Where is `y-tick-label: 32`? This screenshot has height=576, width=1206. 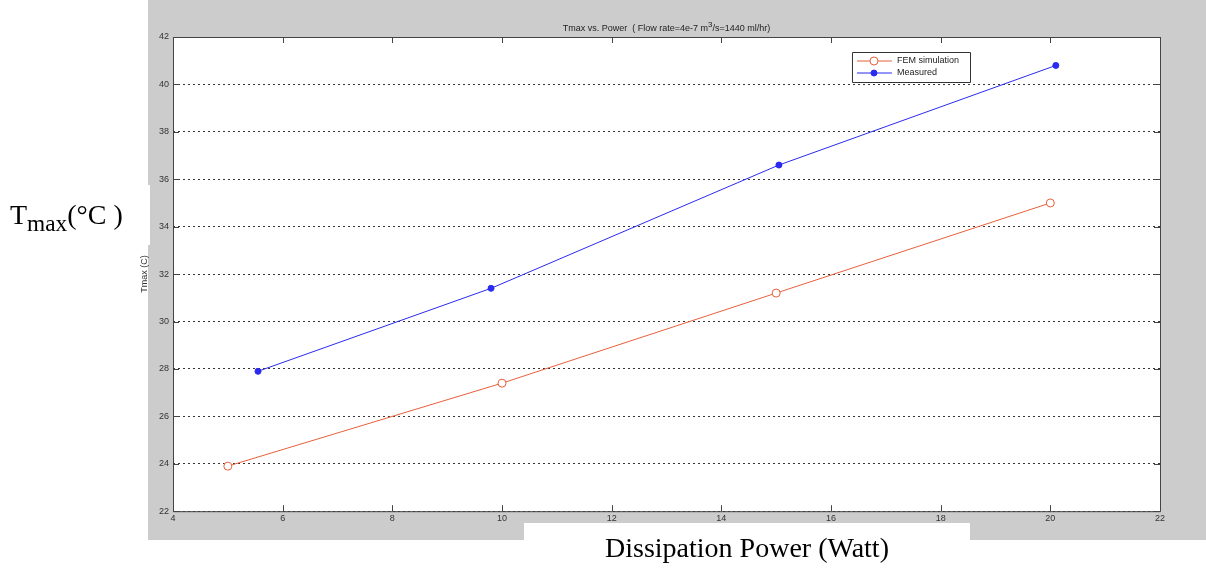 y-tick-label: 32 is located at coordinates (164, 273).